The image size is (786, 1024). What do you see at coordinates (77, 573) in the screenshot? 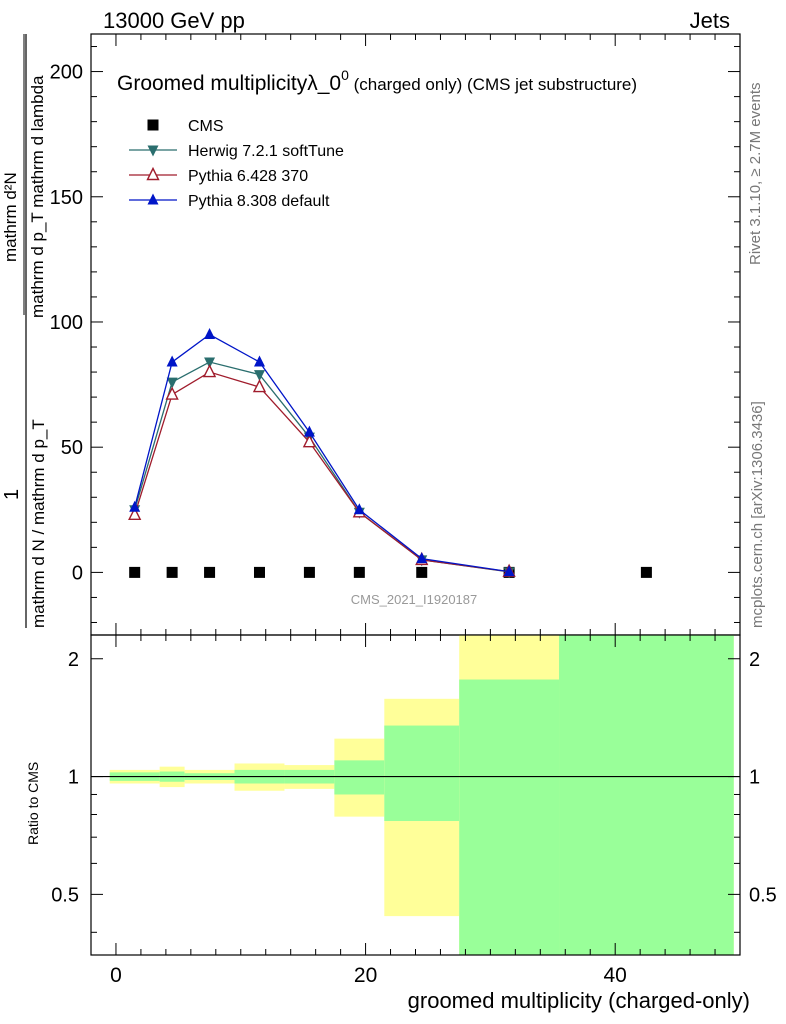
I see `main-ytick-label: 0` at bounding box center [77, 573].